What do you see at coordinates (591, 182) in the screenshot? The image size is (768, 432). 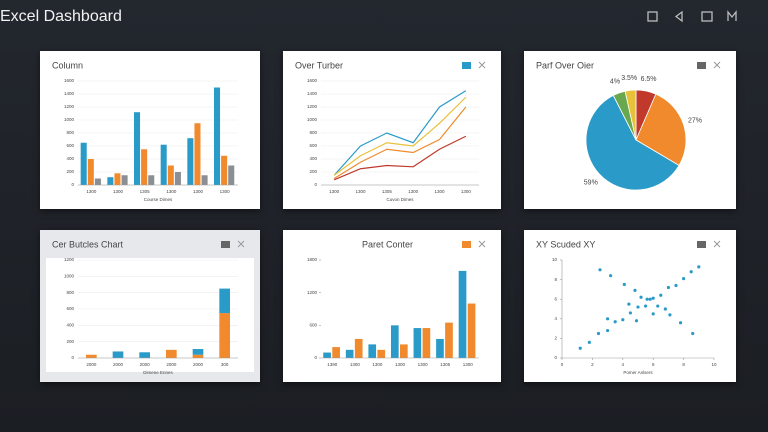 I see `data-label: 59%` at bounding box center [591, 182].